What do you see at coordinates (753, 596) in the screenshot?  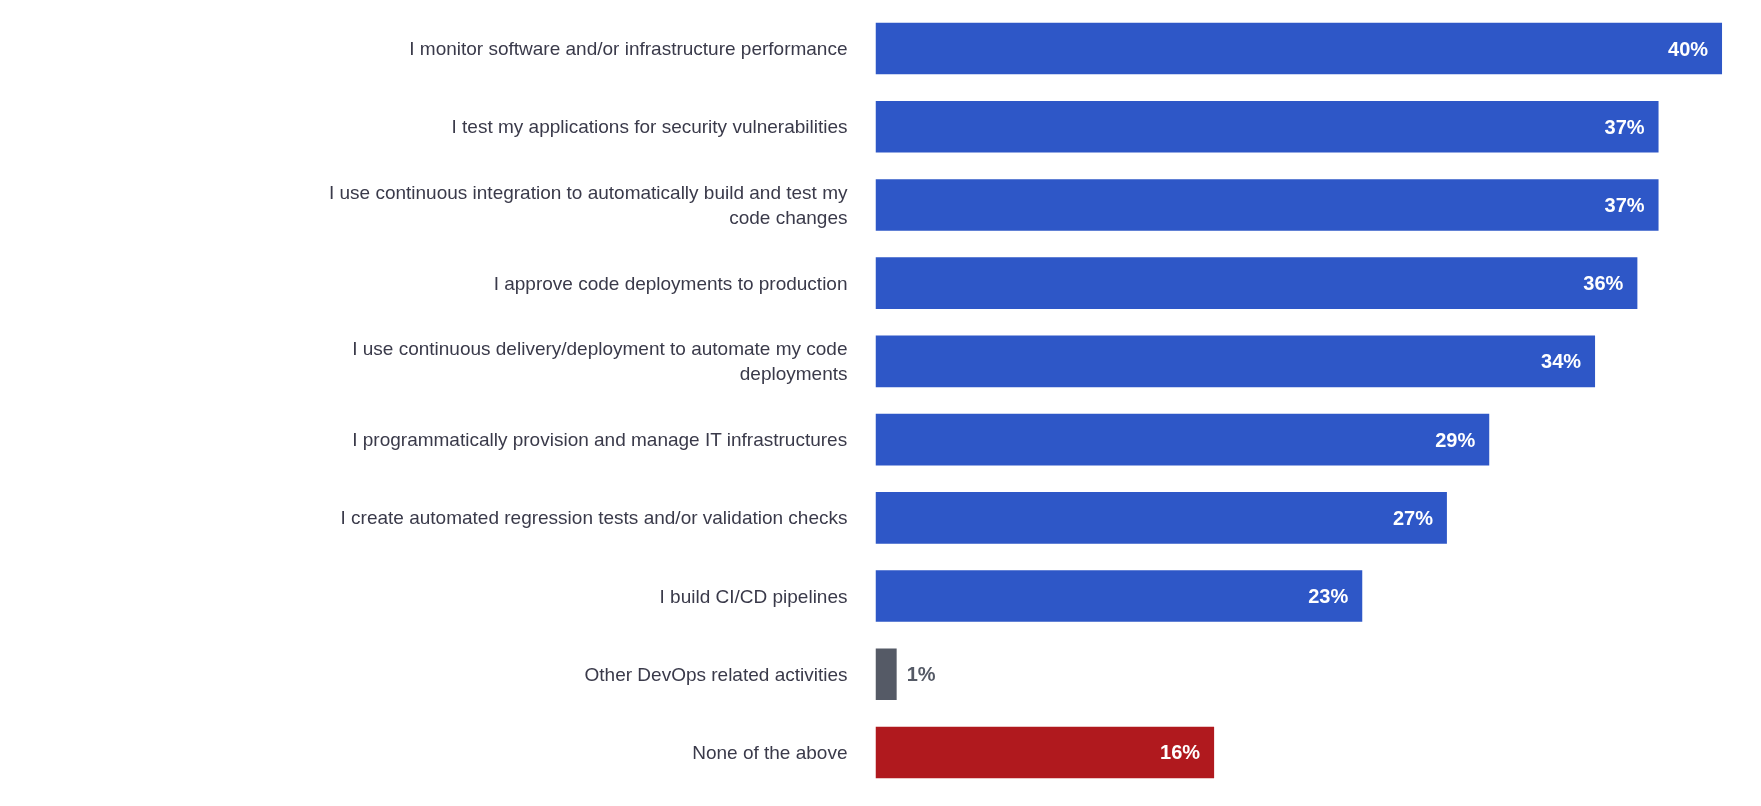 I see `y-tick-label: I build CI/CD pipelines` at bounding box center [753, 596].